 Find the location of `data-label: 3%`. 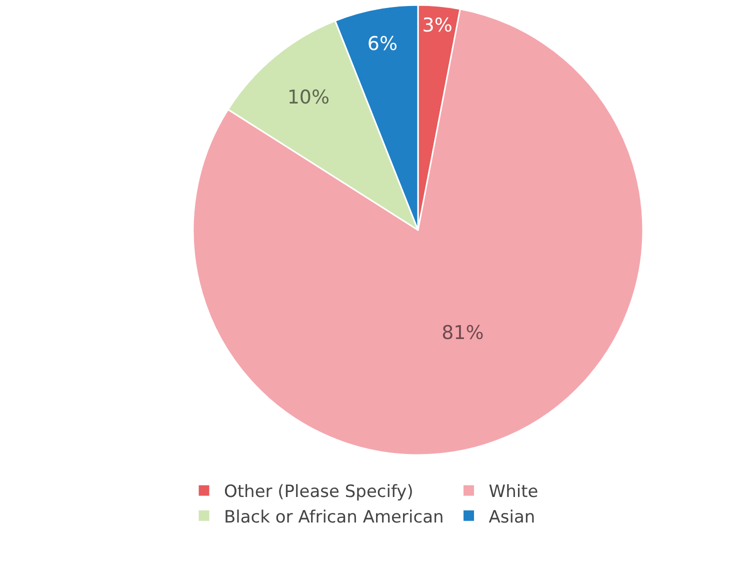

data-label: 3% is located at coordinates (437, 25).